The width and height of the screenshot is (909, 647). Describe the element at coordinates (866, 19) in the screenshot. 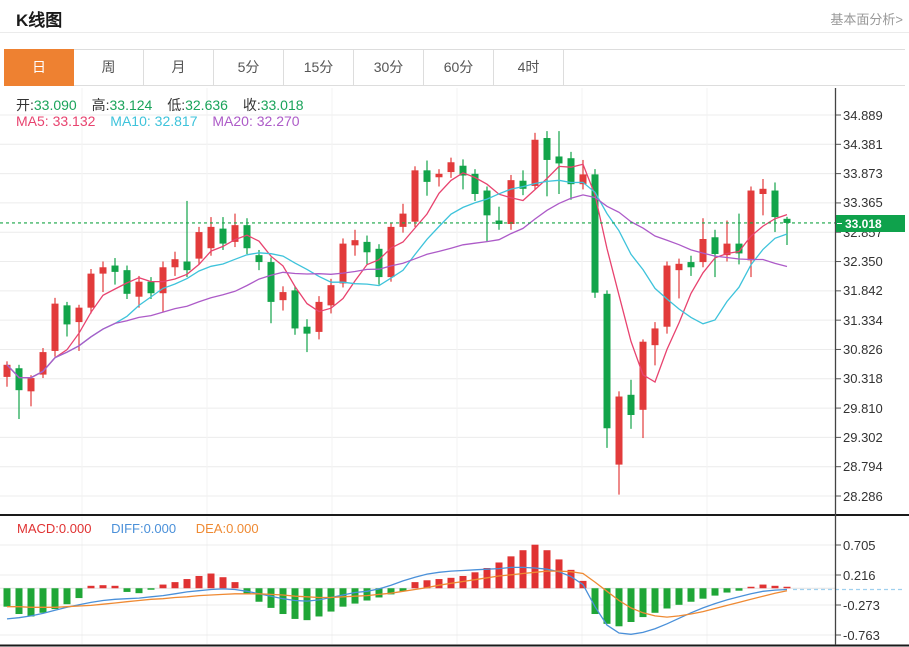

I see `fundamental-analysis-link: 基本面分析>` at that location.